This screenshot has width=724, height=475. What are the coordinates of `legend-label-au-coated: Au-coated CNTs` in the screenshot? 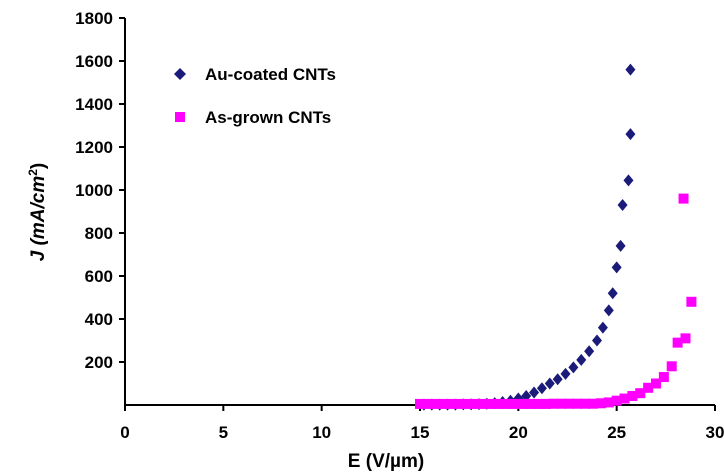 It's located at (270, 74).